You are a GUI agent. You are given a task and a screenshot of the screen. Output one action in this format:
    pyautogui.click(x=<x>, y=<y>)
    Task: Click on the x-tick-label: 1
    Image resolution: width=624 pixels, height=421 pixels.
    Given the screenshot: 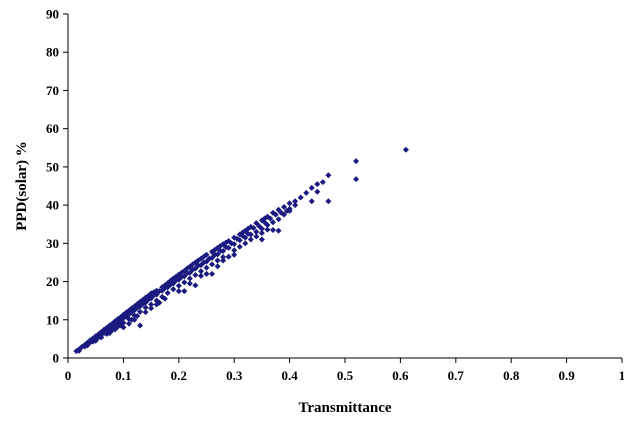 What is the action you would take?
    pyautogui.click(x=621, y=375)
    